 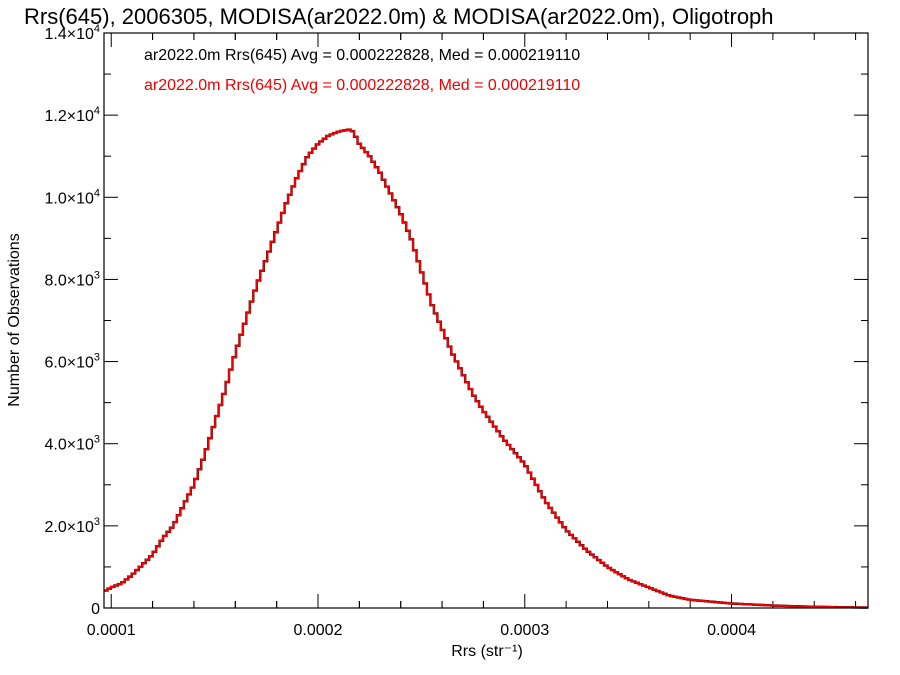 What do you see at coordinates (72, 444) in the screenshot?
I see `y-tick-label: 4.0×10³` at bounding box center [72, 444].